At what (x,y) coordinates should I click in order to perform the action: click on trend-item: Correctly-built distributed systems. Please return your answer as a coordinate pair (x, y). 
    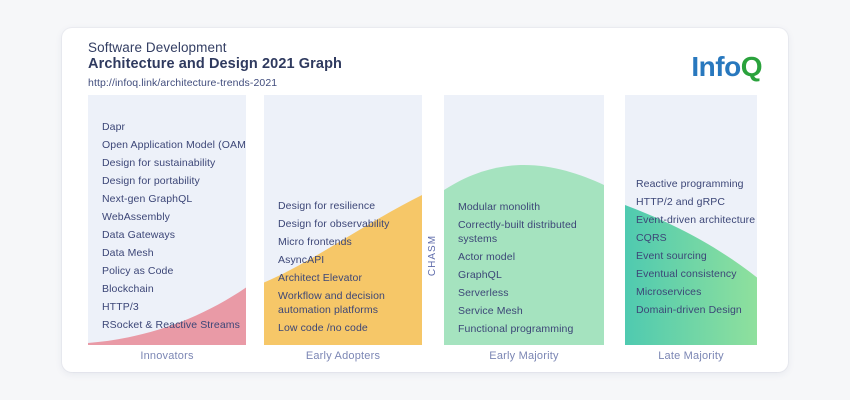
    Looking at the image, I should click on (517, 232).